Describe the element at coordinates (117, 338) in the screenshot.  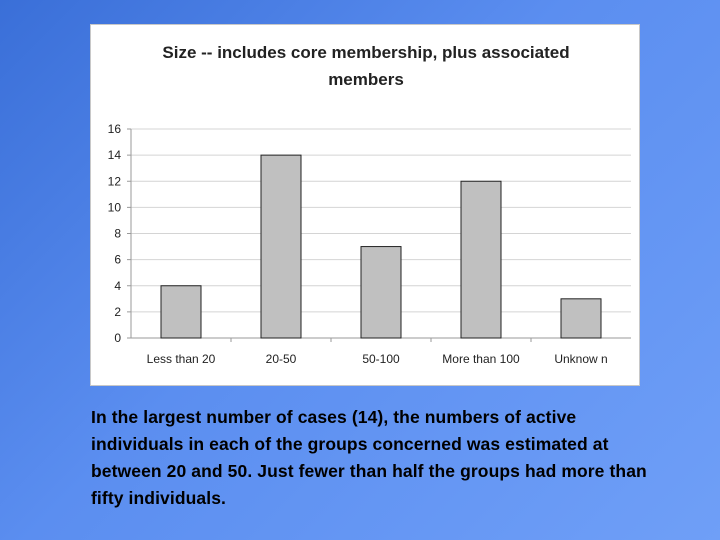
I see `y-tick-label: 0` at that location.